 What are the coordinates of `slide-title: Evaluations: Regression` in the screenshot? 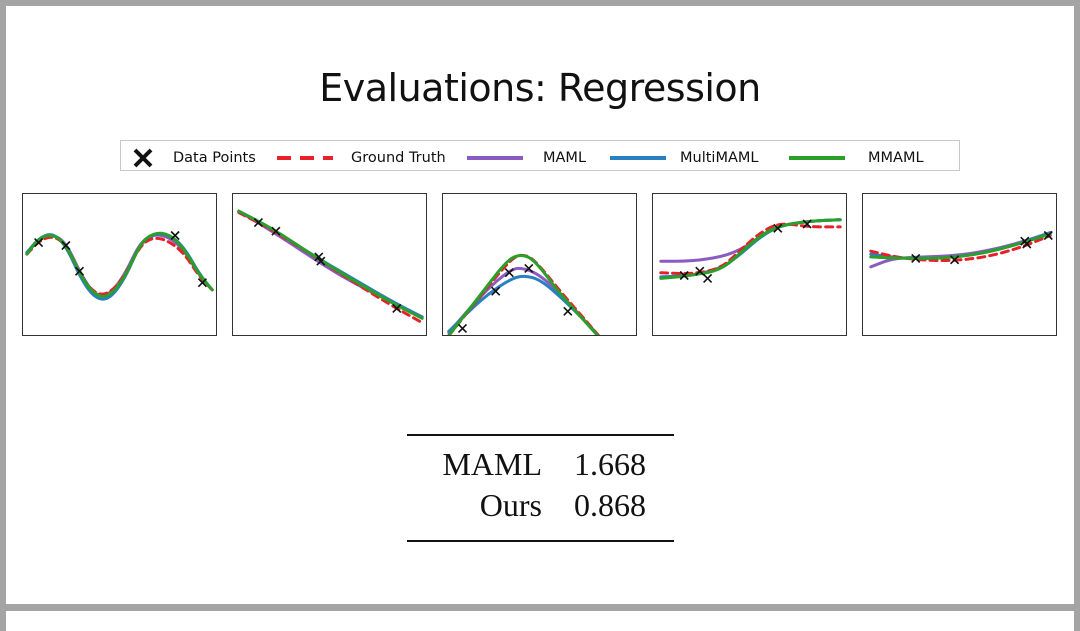 It's located at (540, 88).